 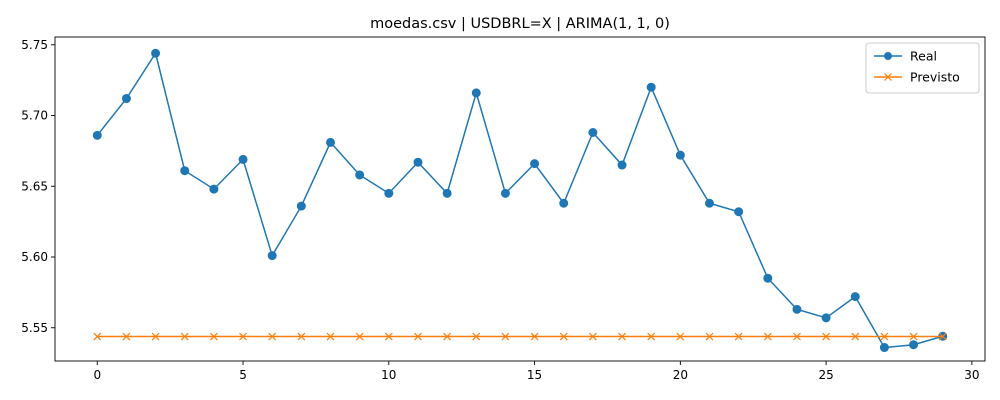 I want to click on legend-entry-previsto: Previsto, so click(x=917, y=77).